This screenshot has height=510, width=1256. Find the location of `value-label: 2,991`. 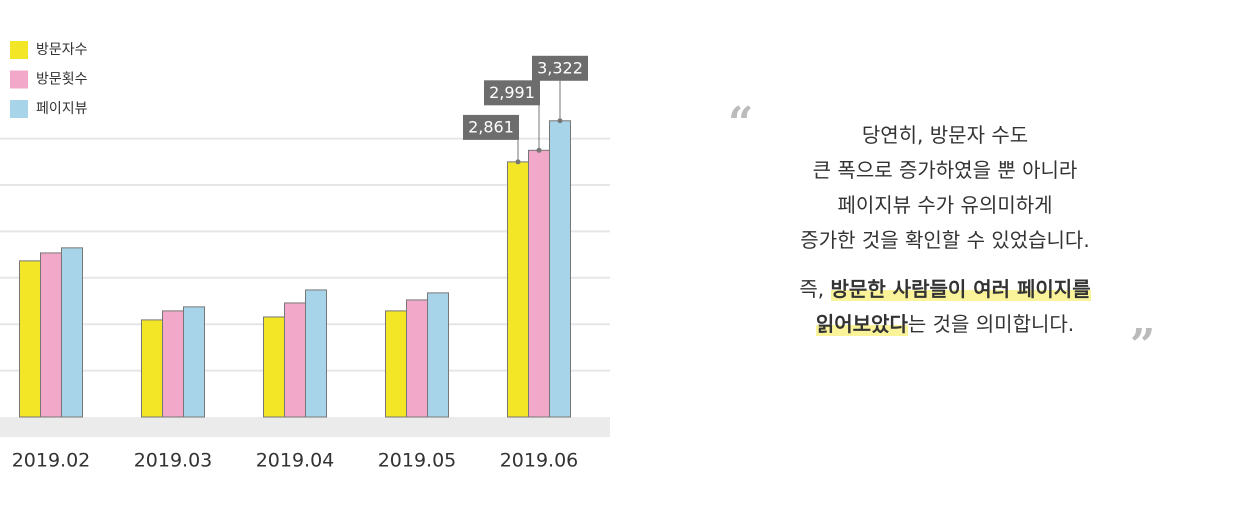

value-label: 2,991 is located at coordinates (512, 92).